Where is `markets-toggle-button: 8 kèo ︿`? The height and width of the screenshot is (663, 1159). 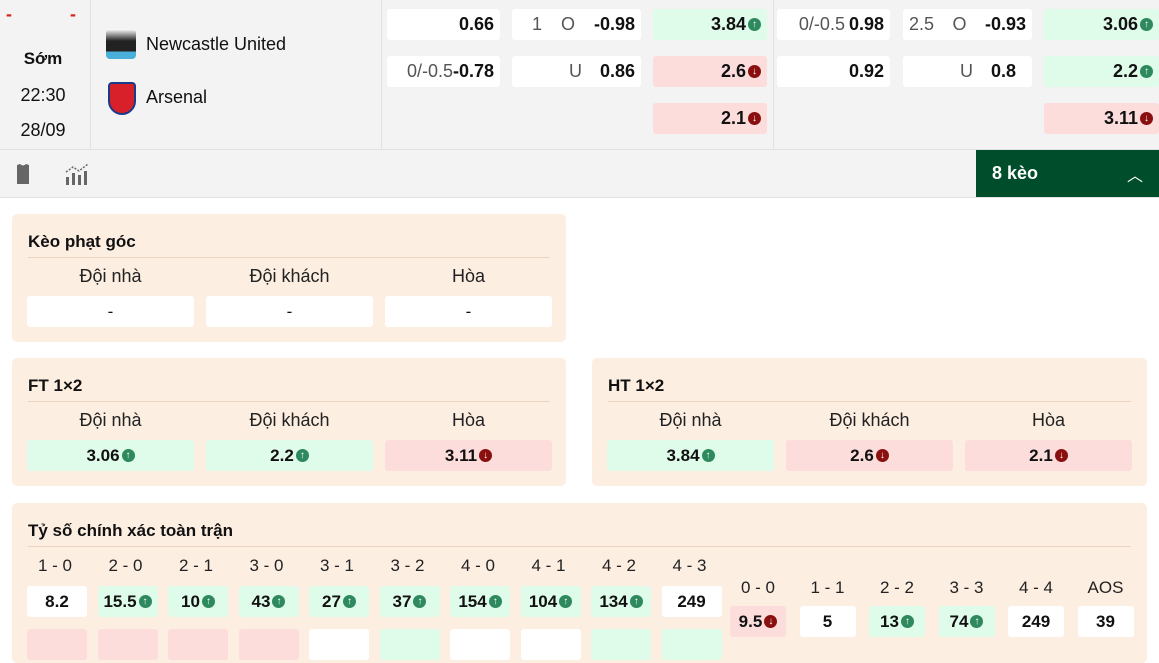 markets-toggle-button: 8 kèo ︿ is located at coordinates (1067, 173).